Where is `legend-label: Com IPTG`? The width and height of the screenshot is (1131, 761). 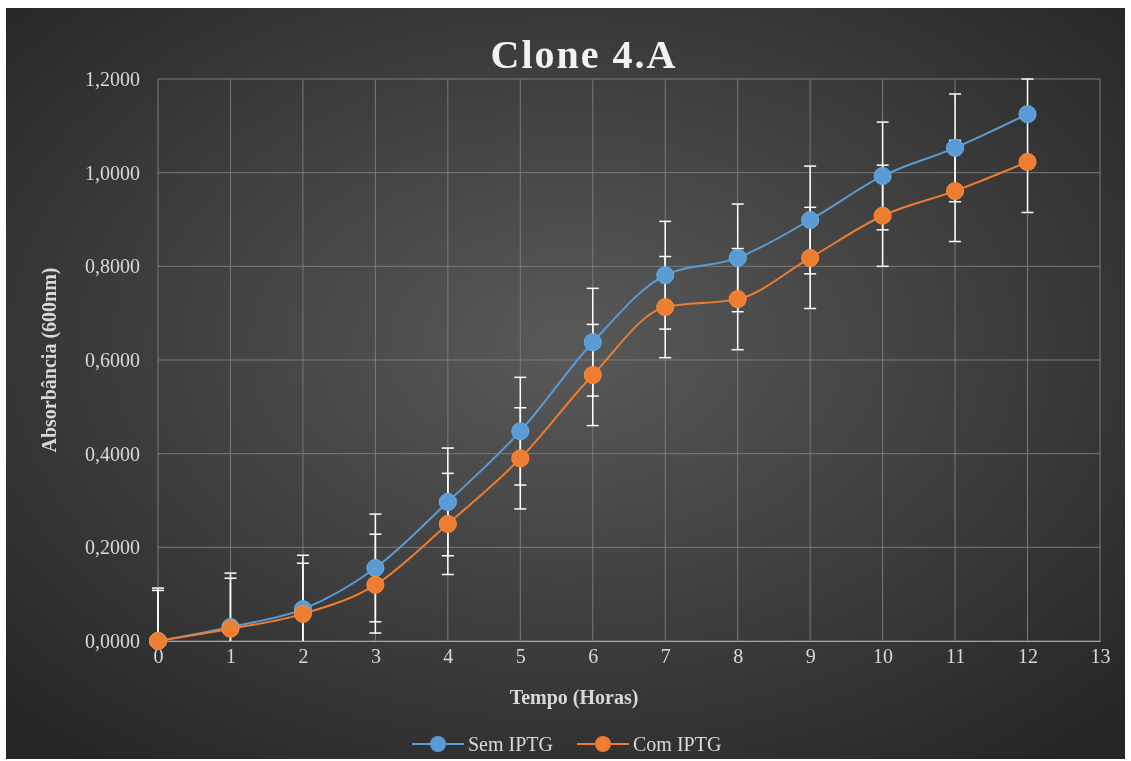 legend-label: Com IPTG is located at coordinates (677, 744).